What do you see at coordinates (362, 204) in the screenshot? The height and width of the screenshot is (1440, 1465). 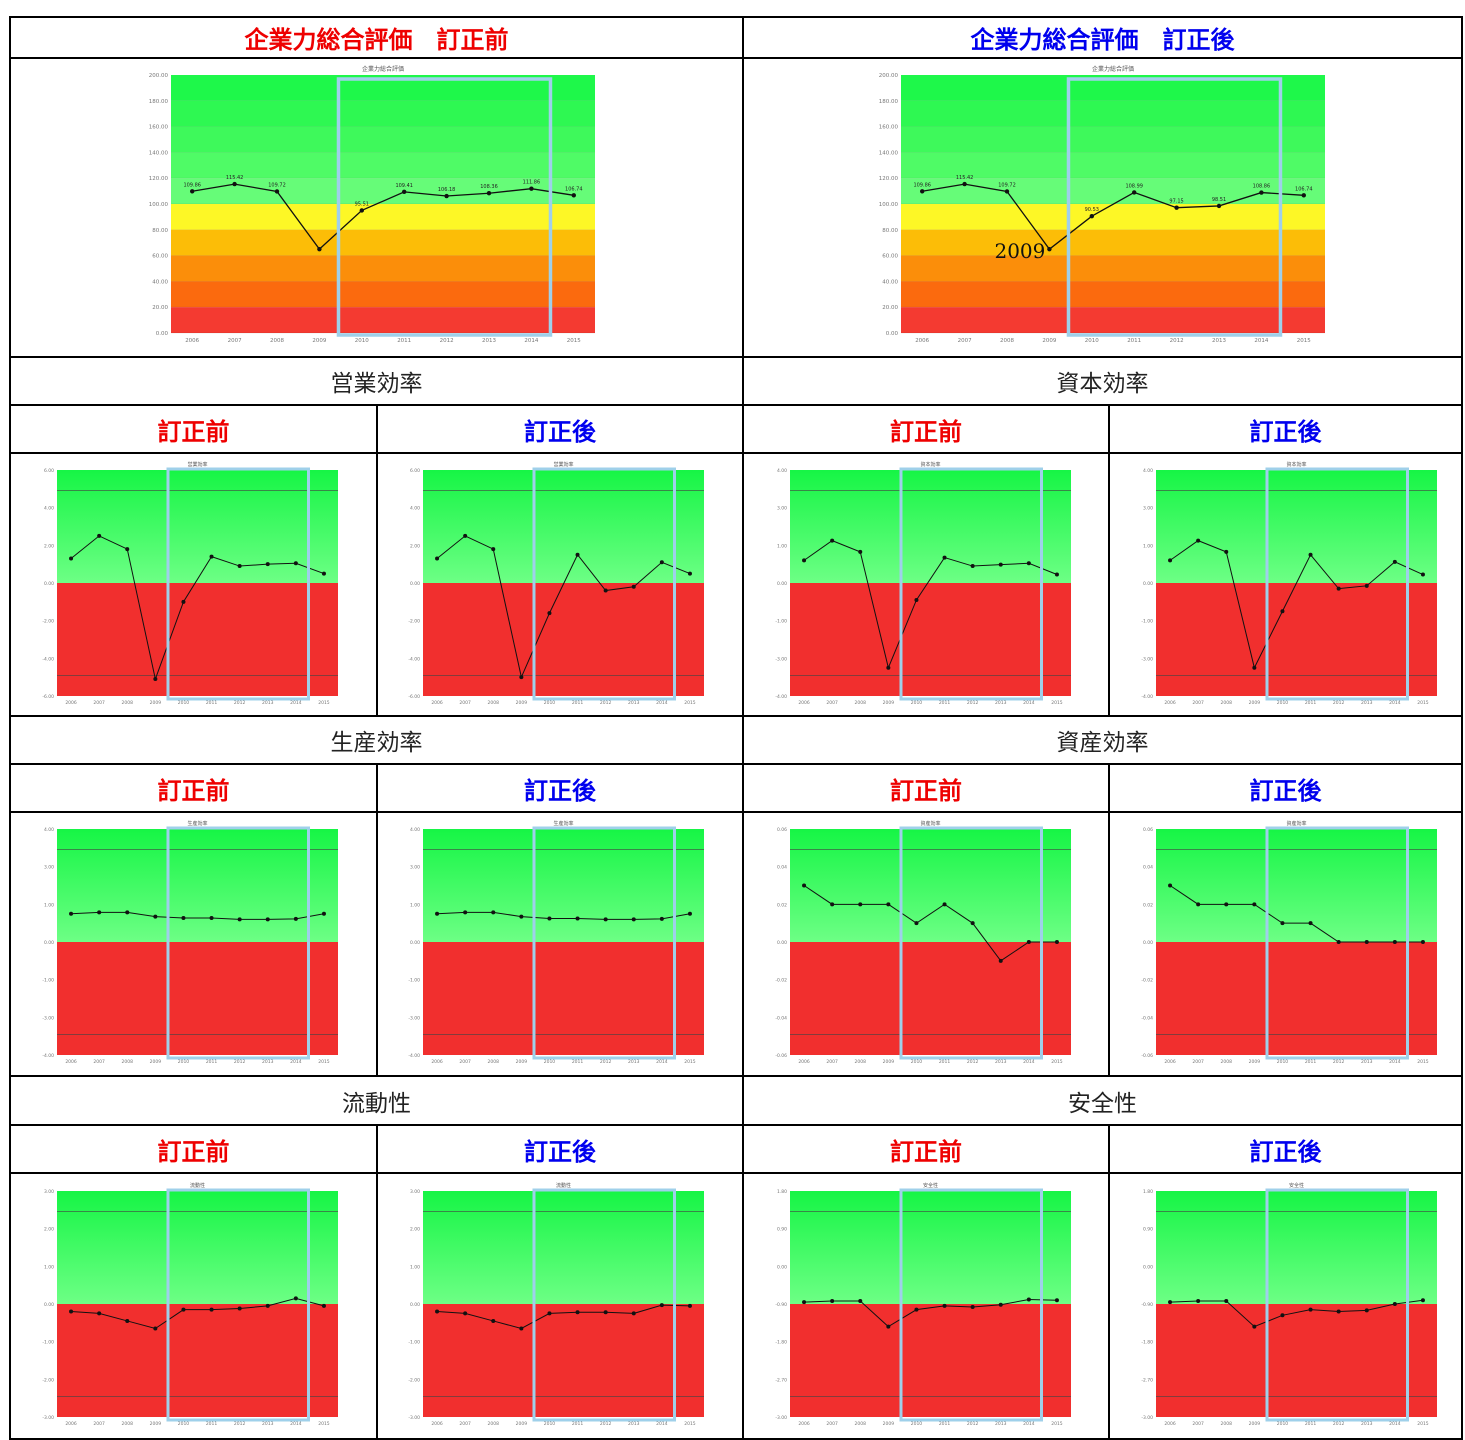 I see `data-label: 95.51` at bounding box center [362, 204].